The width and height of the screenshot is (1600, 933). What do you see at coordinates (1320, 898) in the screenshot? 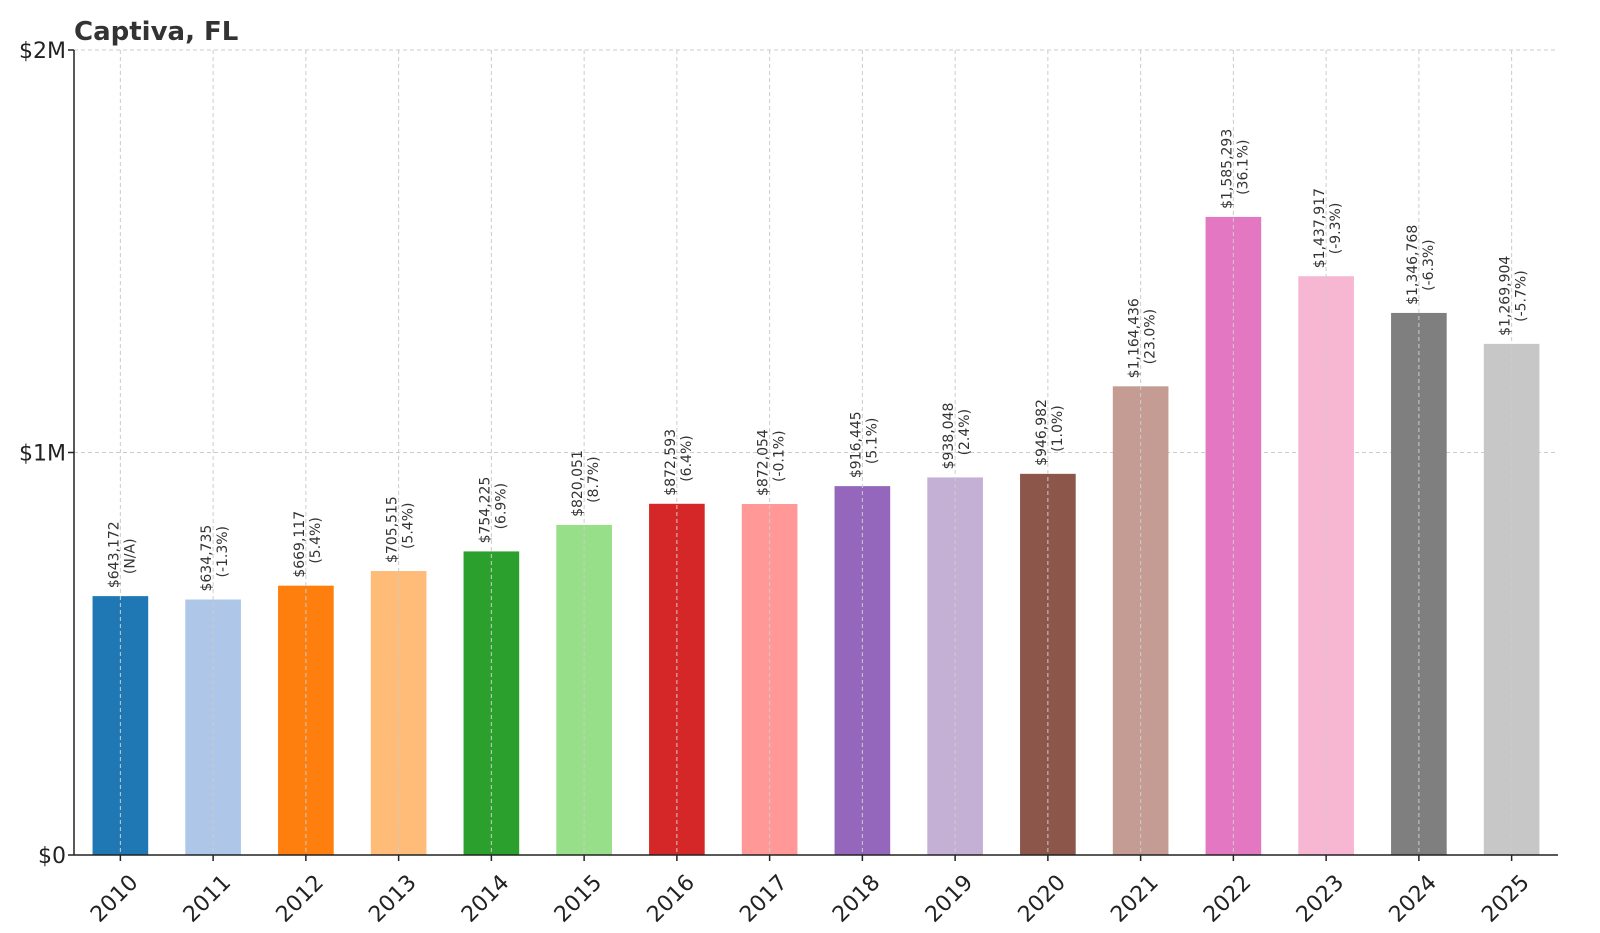
I see `x-tick-label: 2023` at bounding box center [1320, 898].